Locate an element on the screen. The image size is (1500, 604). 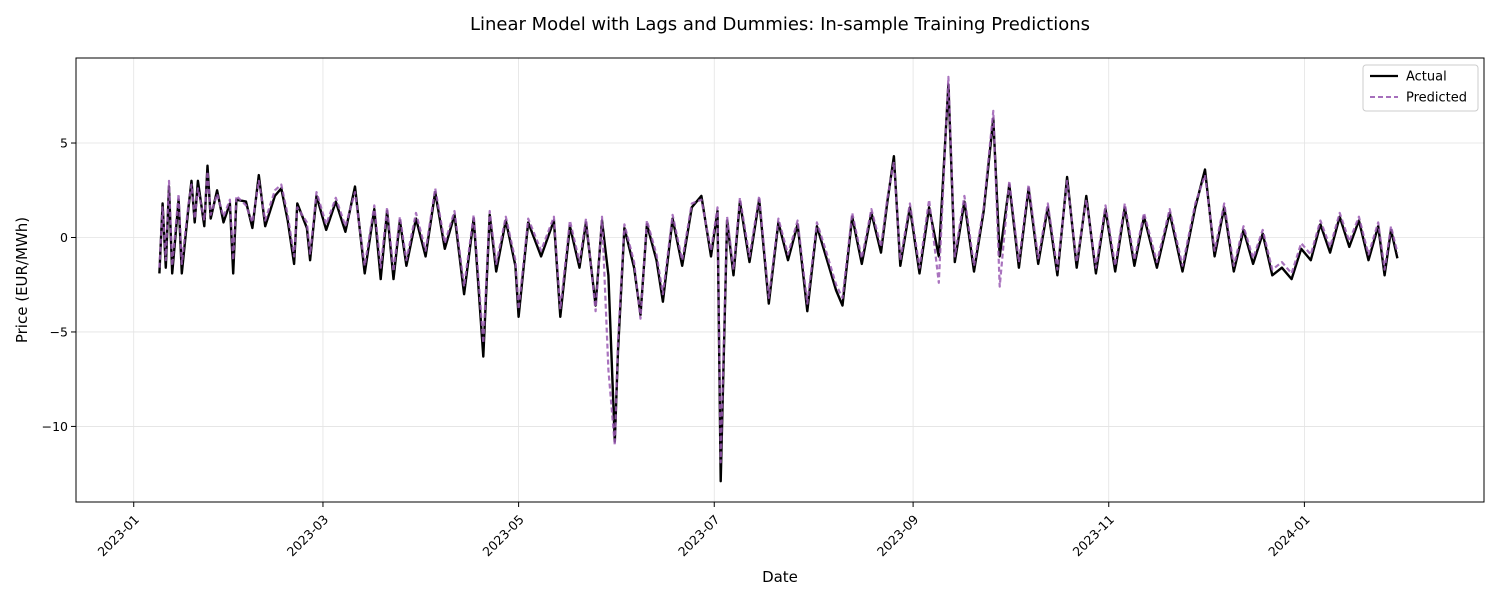
y-tick-label: 0 is located at coordinates (64, 237).